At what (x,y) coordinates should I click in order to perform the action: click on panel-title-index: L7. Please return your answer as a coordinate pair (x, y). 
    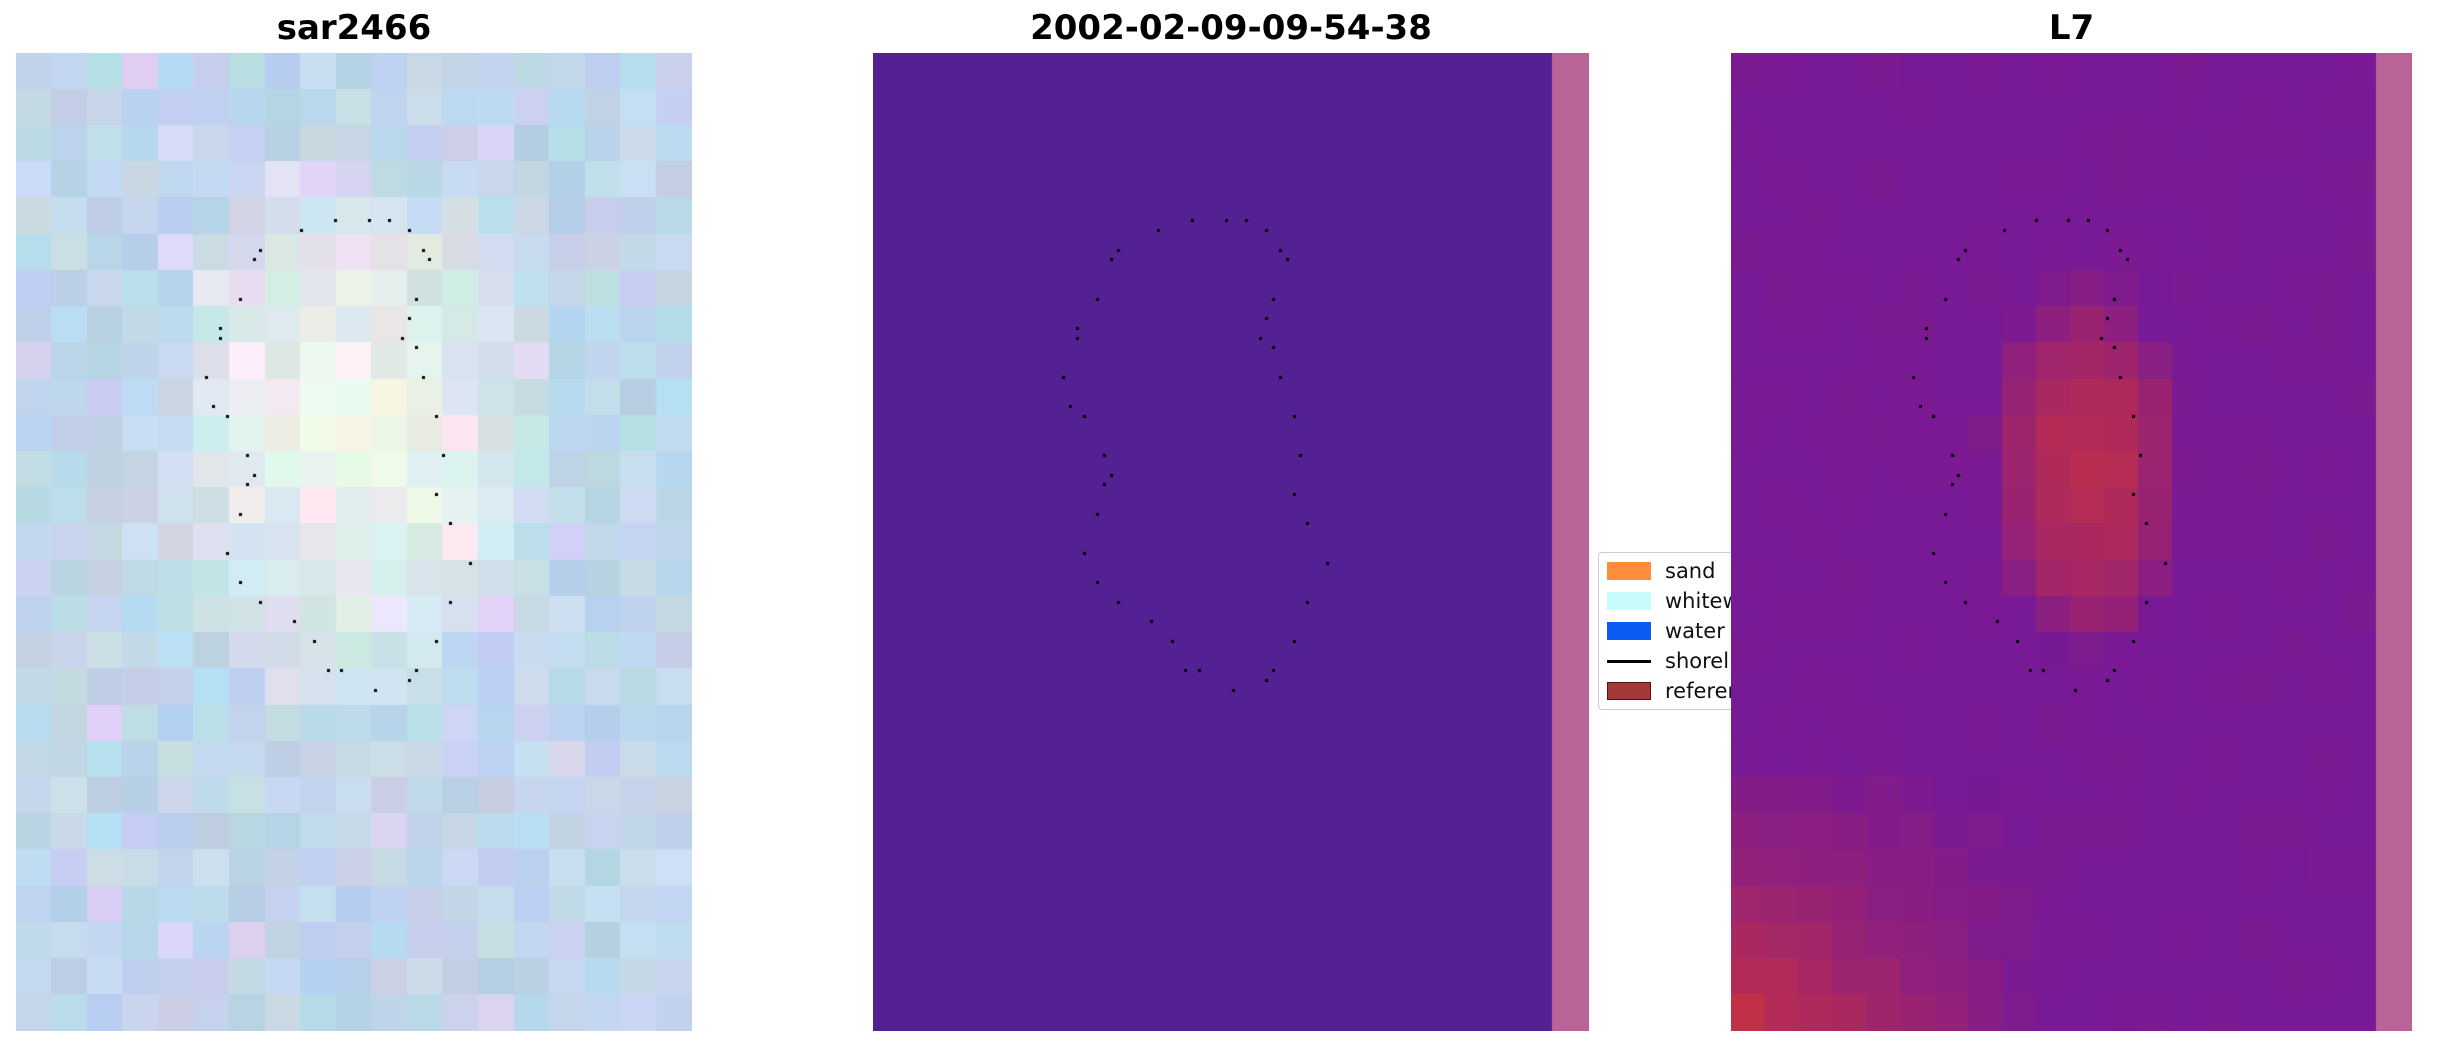
    Looking at the image, I should click on (2071, 28).